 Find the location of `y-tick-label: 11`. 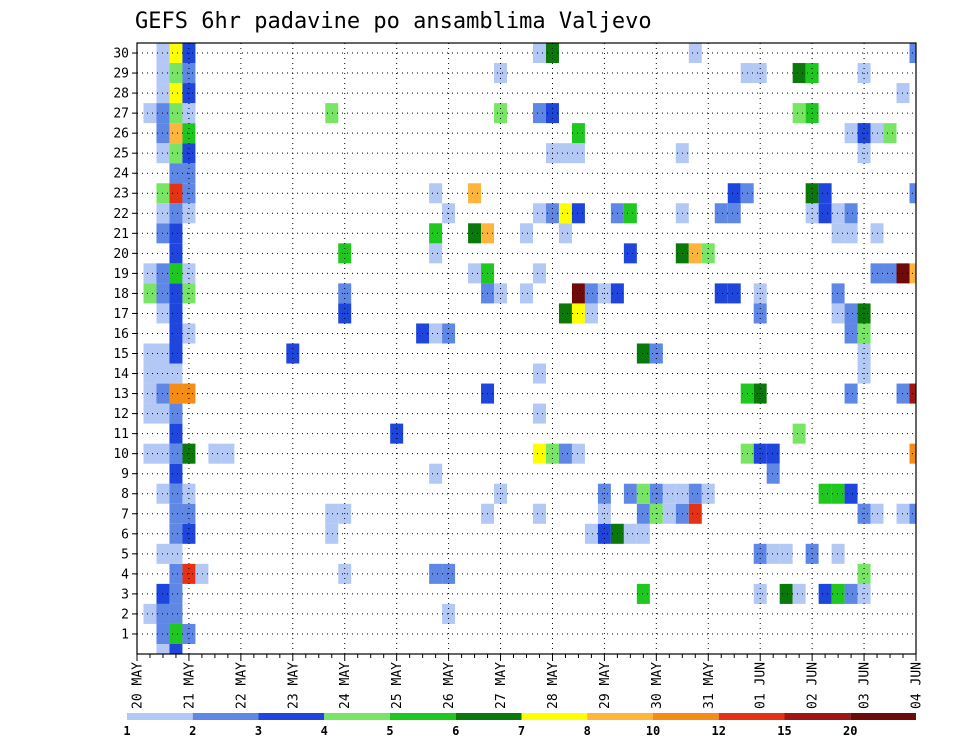

y-tick-label: 11 is located at coordinates (121, 434).